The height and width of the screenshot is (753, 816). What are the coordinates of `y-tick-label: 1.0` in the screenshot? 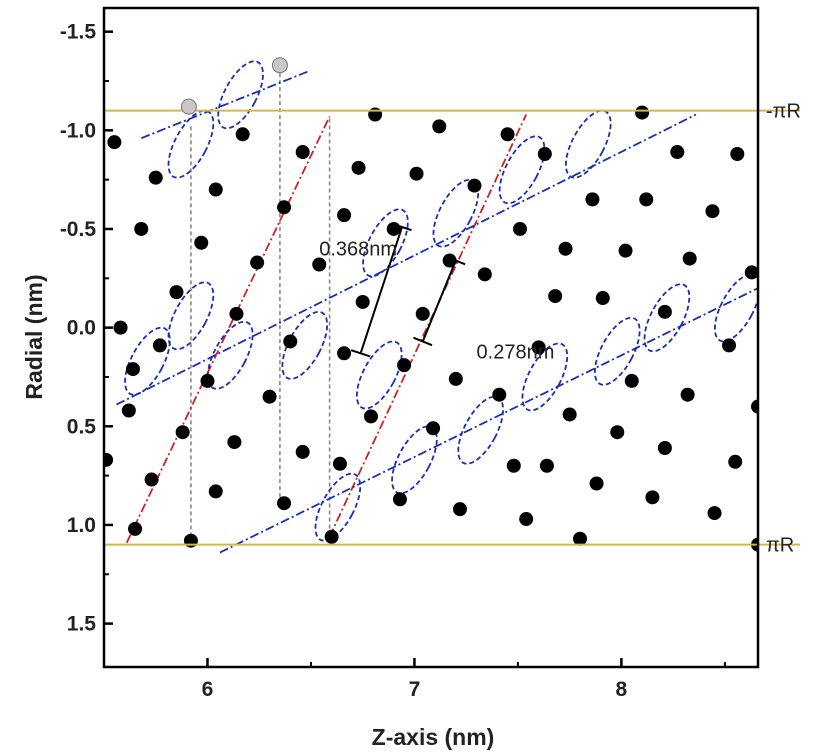 It's located at (81, 525).